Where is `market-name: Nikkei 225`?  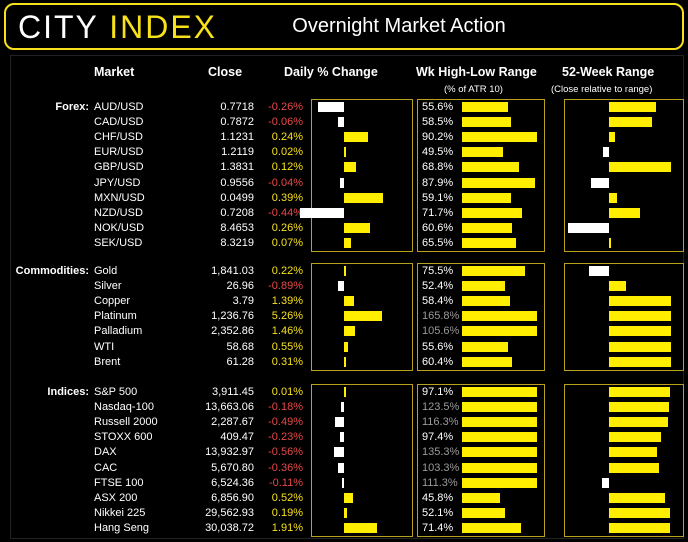 market-name: Nikkei 225 is located at coordinates (120, 512).